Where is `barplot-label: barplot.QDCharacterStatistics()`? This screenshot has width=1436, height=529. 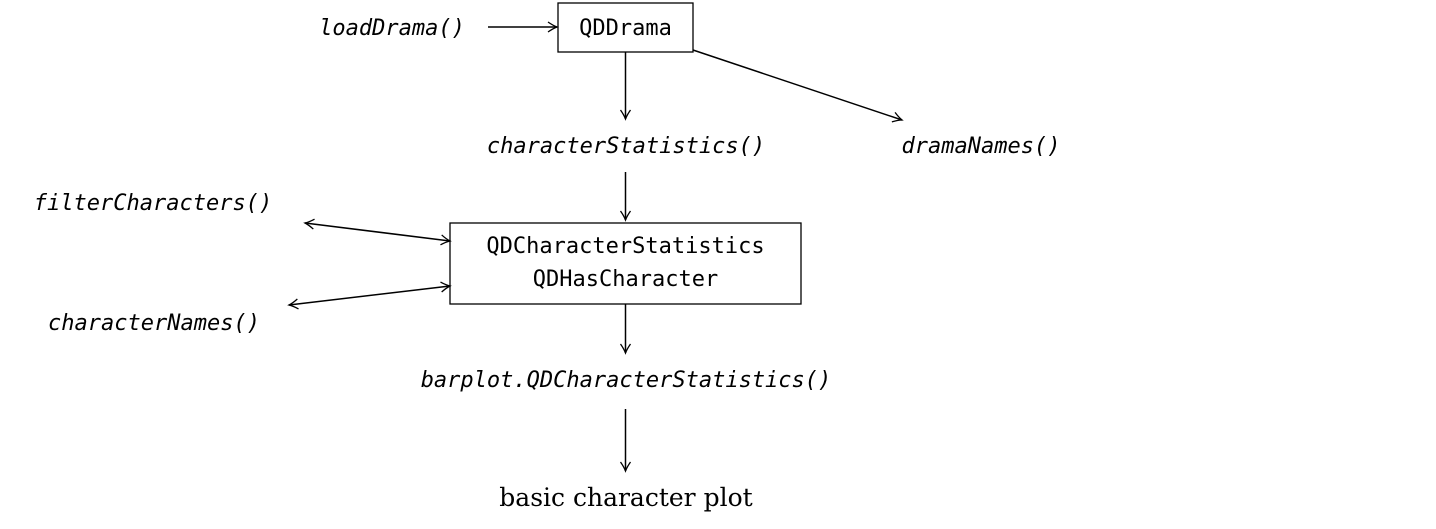 barplot-label: barplot.QDCharacterStatistics() is located at coordinates (626, 380).